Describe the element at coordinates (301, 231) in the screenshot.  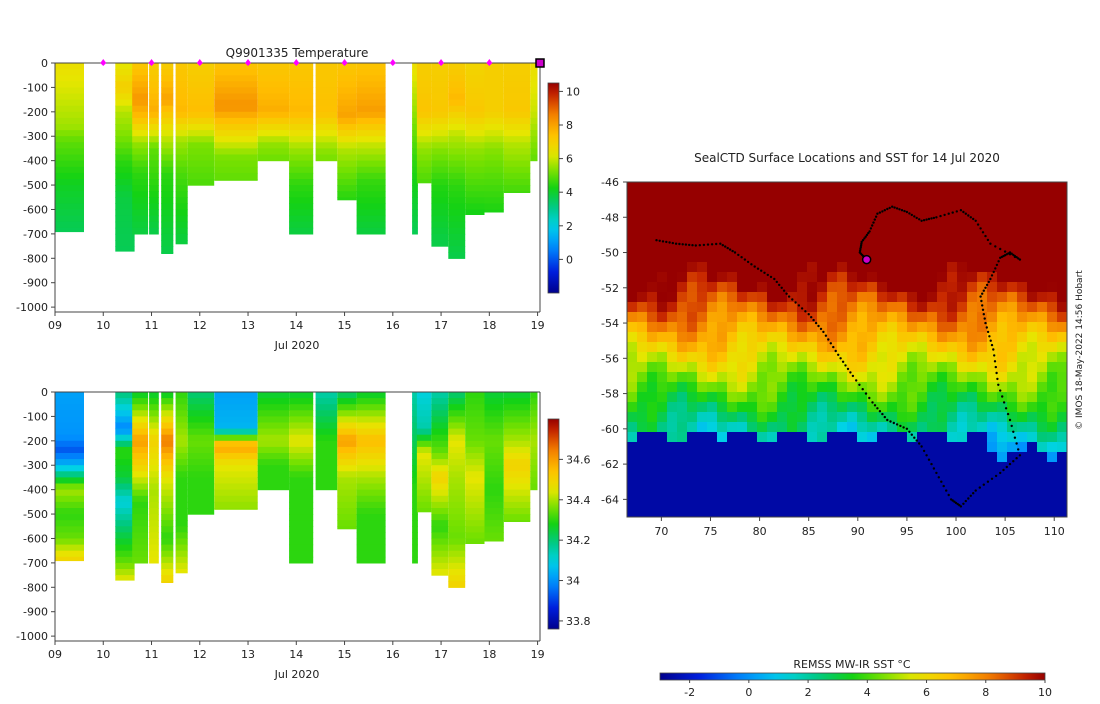
I see `profile-9-cell` at that location.